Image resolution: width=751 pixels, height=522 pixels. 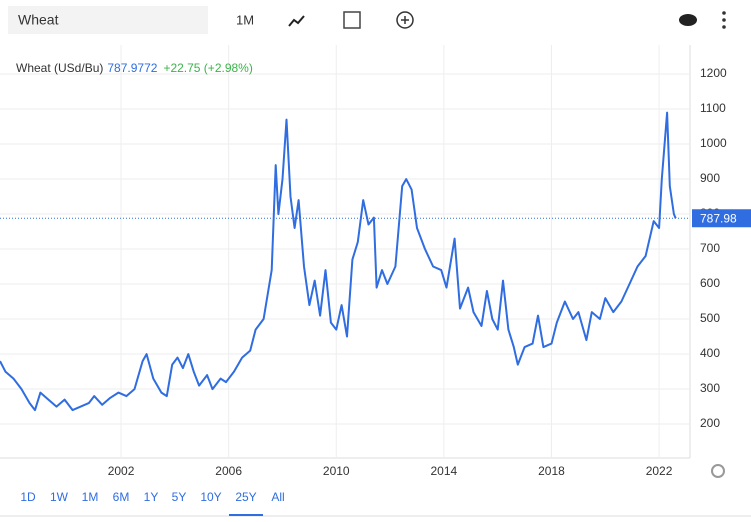 What do you see at coordinates (90, 497) in the screenshot?
I see `range-button: 1M` at bounding box center [90, 497].